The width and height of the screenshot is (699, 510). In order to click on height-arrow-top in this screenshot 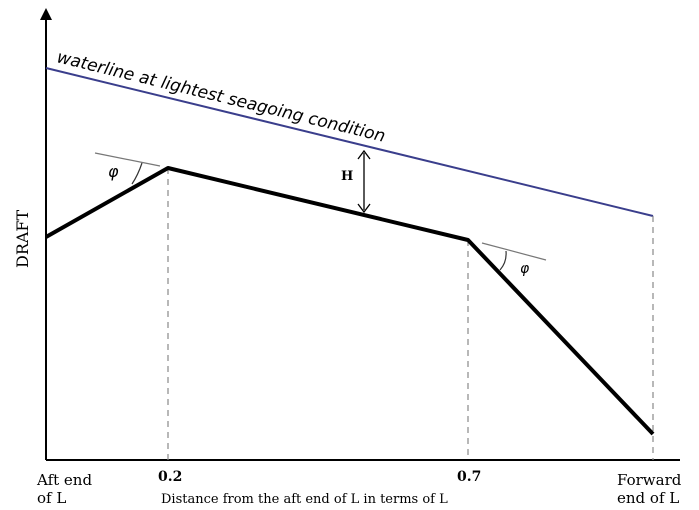, I will do `click(364, 154)`.